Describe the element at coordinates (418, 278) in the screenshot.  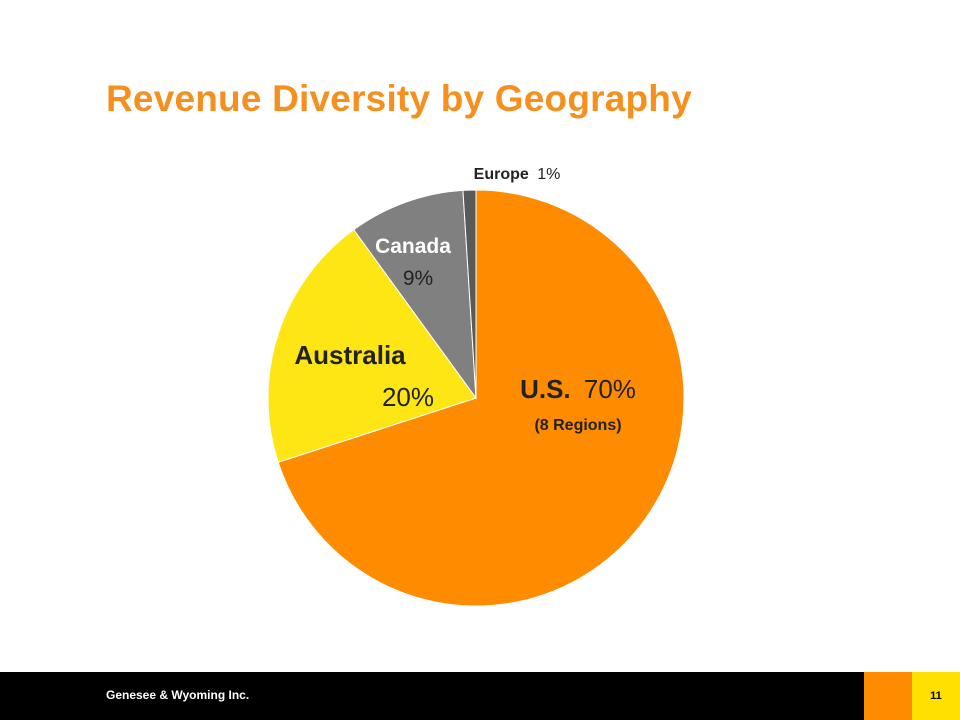
I see `slice-value-canada: 9%` at that location.